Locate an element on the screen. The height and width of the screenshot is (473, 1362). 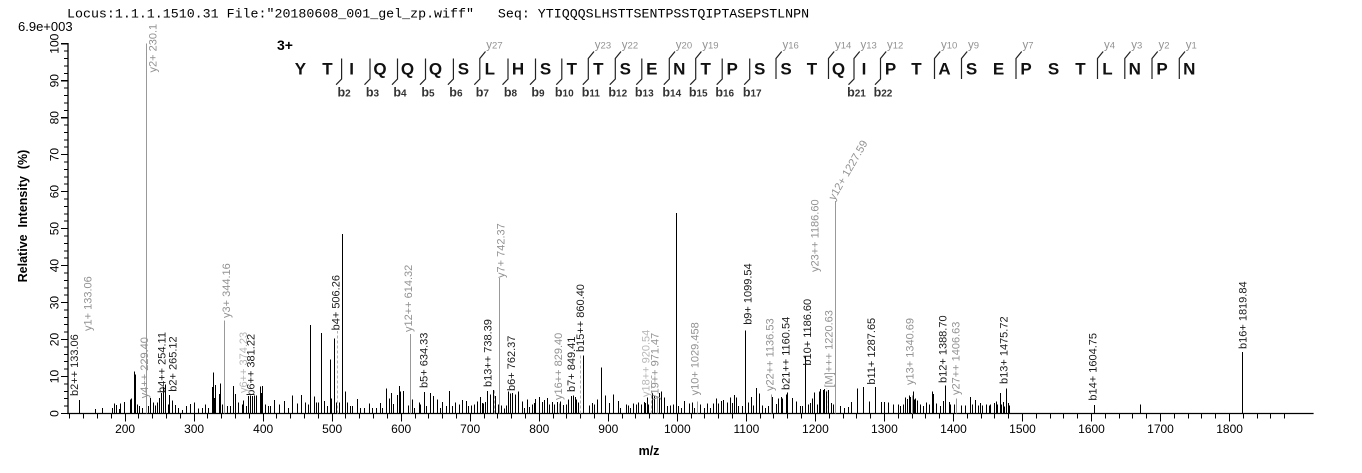
svg-text: b6 is located at coordinates (456, 93).